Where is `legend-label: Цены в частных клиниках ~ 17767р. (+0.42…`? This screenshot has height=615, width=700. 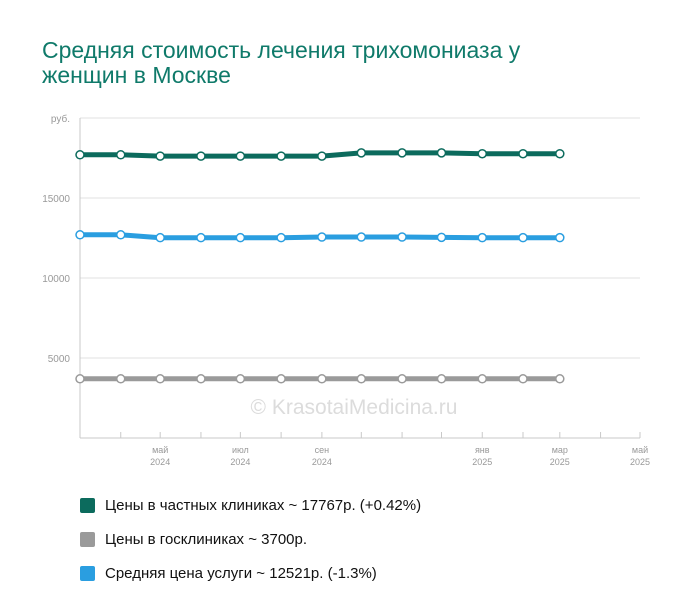
legend-label: Цены в частных клиниках ~ 17767р. (+0.42… is located at coordinates (263, 505).